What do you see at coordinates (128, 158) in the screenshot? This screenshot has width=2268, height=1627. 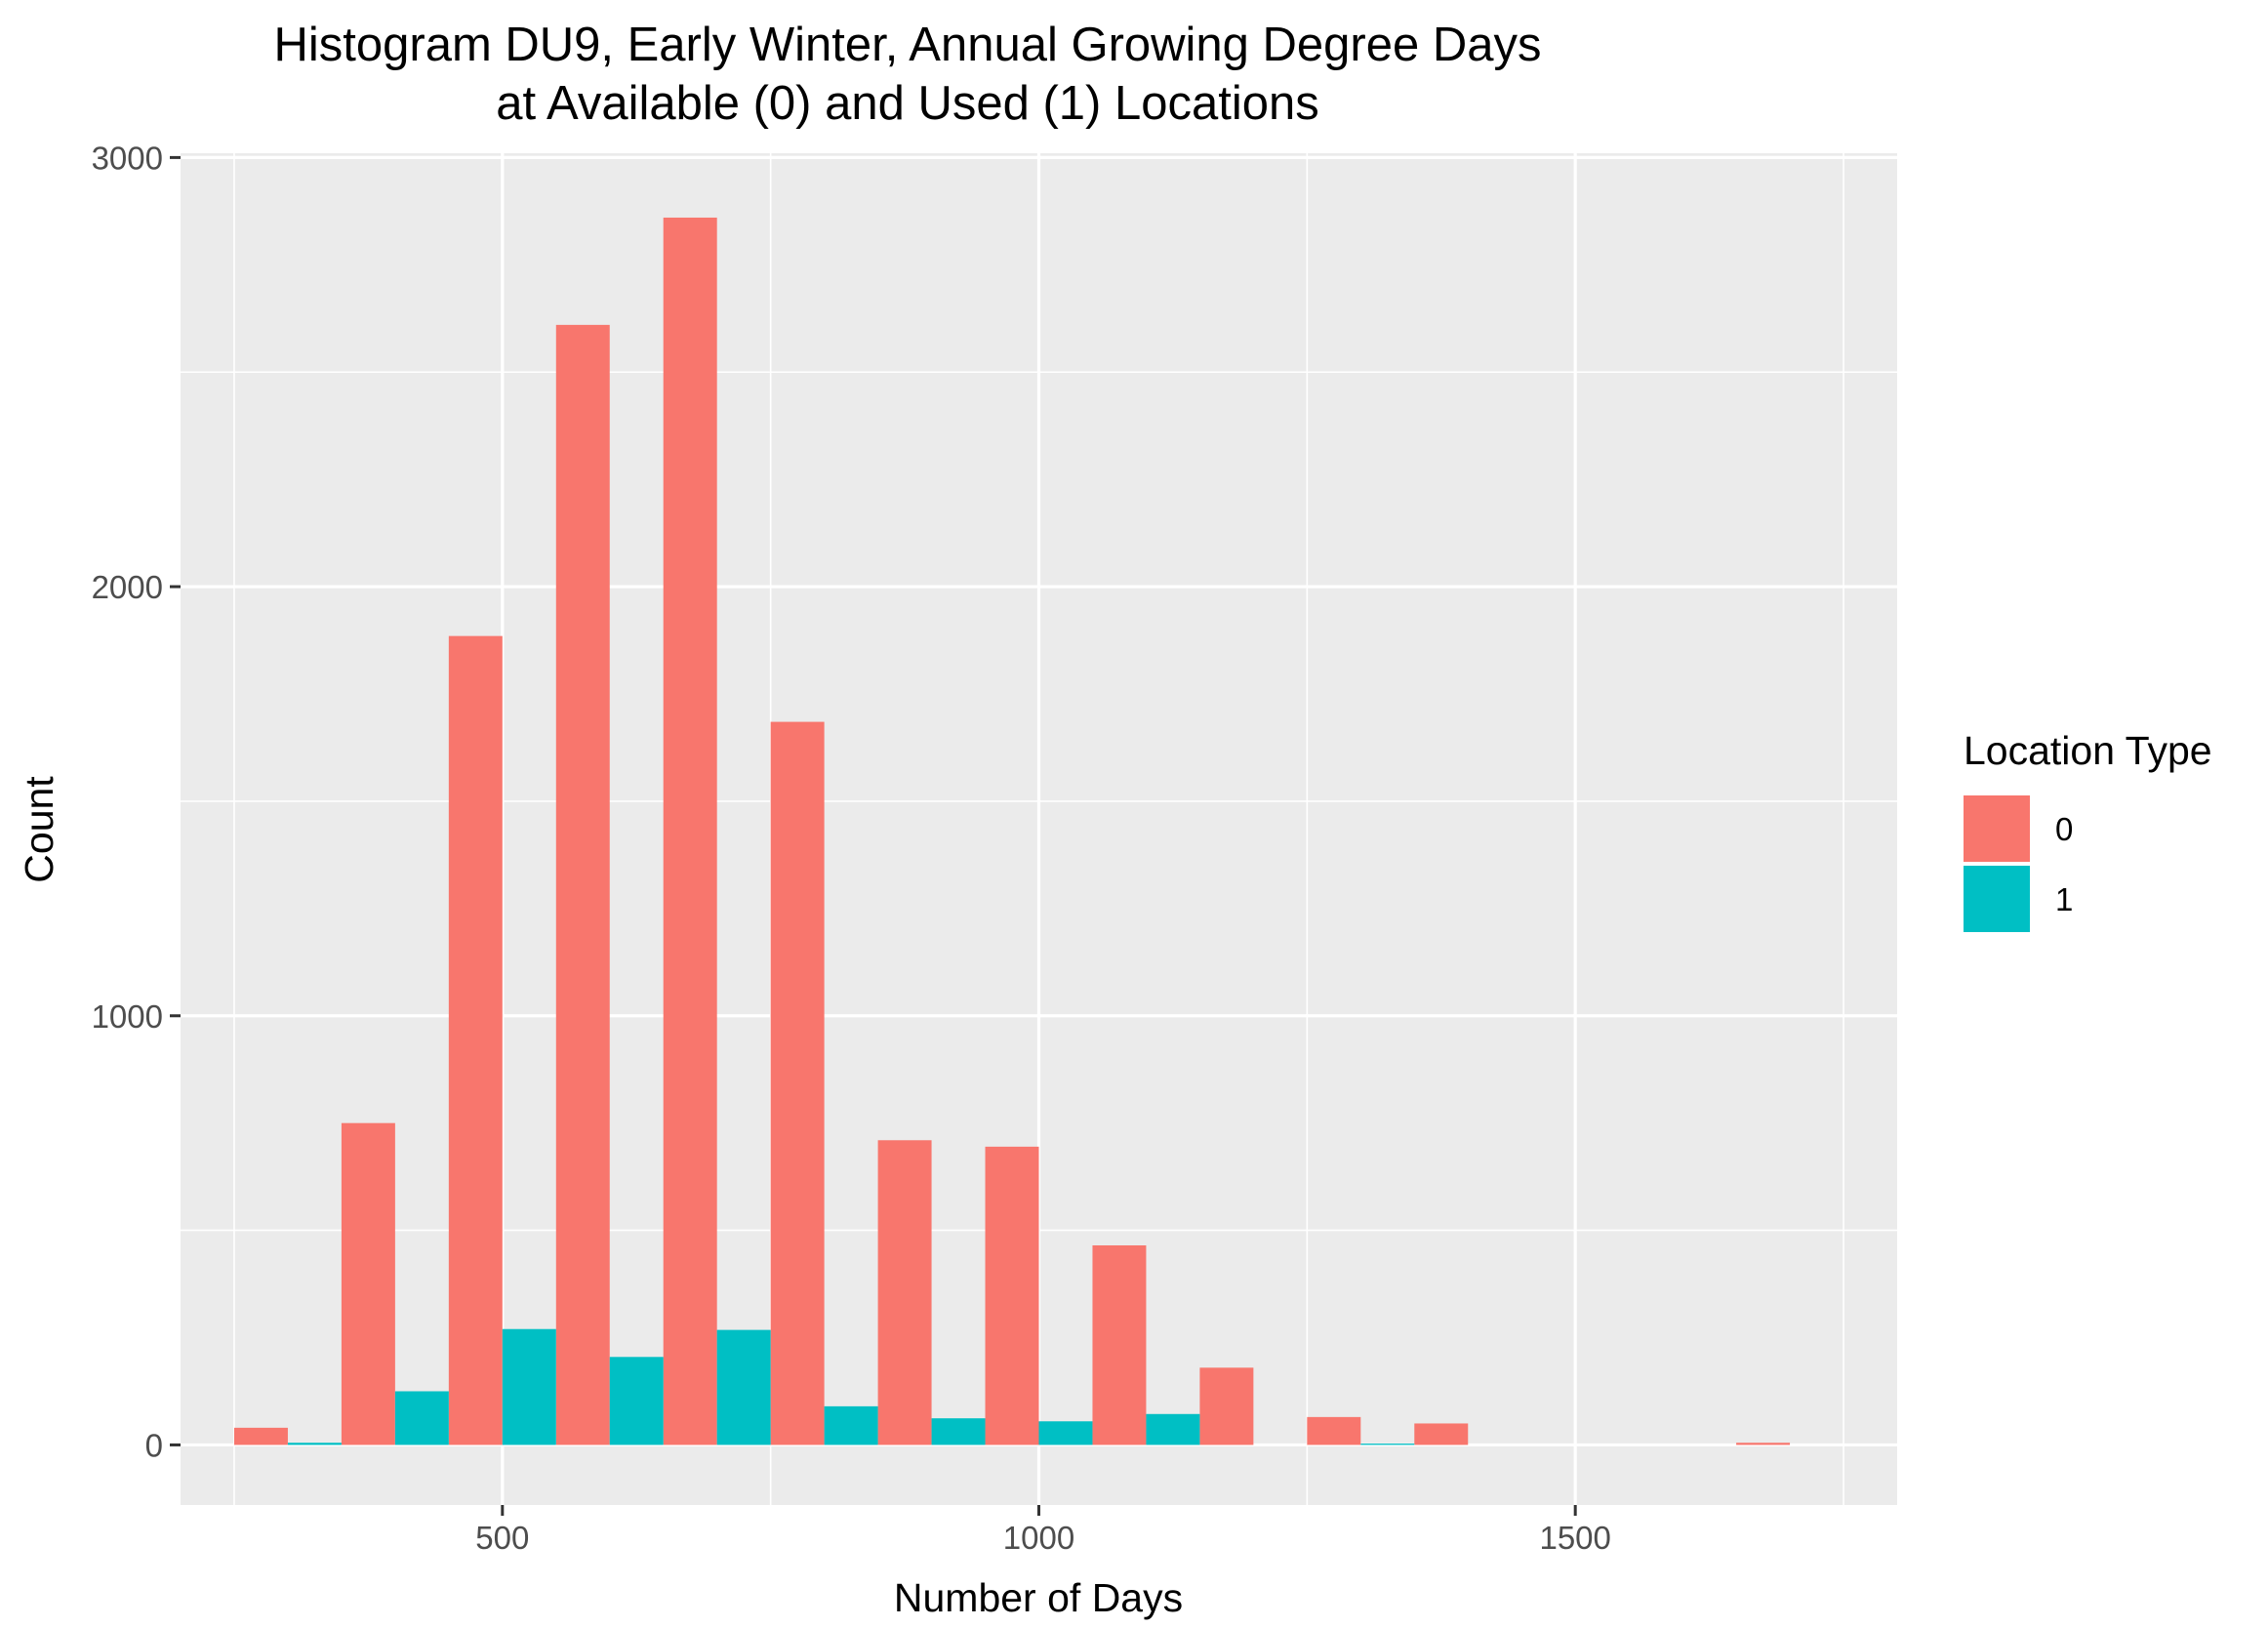 I see `y-tick-label: 3000` at bounding box center [128, 158].